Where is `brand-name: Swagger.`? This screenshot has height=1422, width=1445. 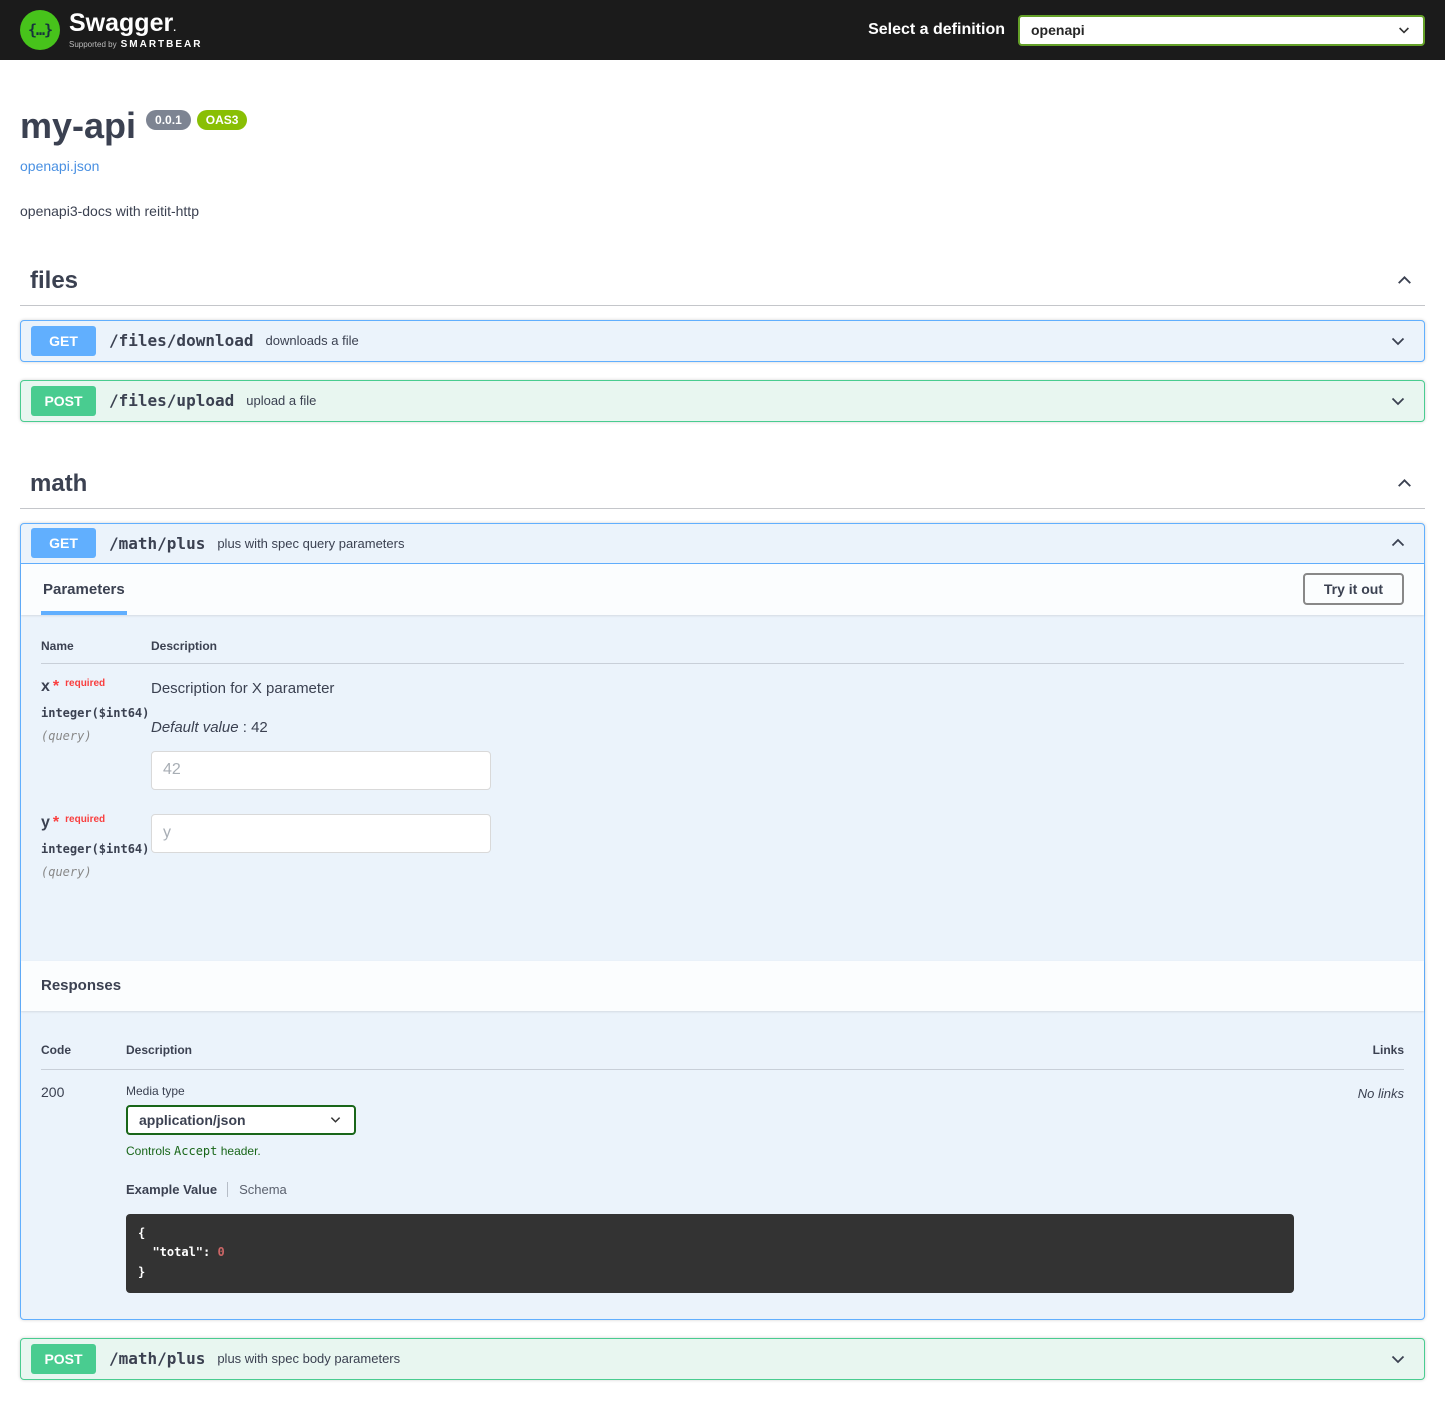
brand-name: Swagger. is located at coordinates (122, 22).